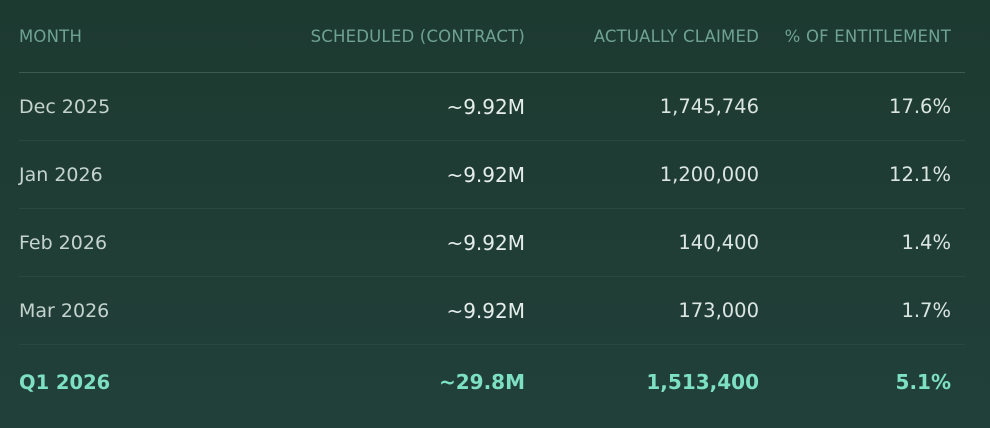 The height and width of the screenshot is (428, 990). Describe the element at coordinates (642, 174) in the screenshot. I see `cell-claimed: 1,200,000` at that location.